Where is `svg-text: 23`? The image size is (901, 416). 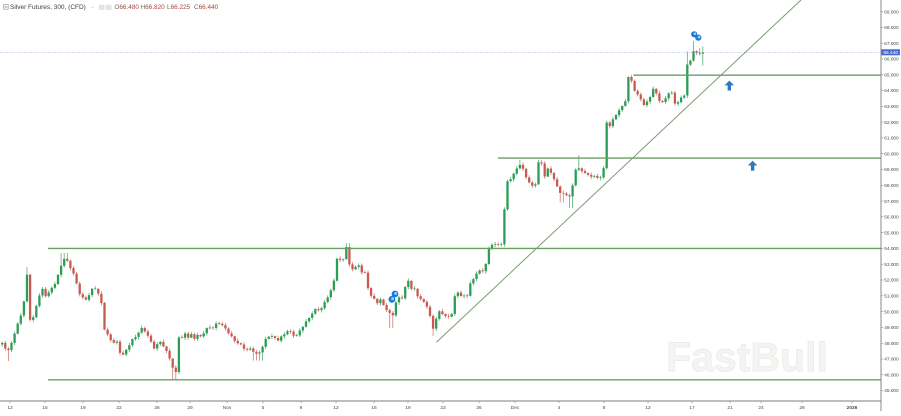 svg-text: 23 is located at coordinates (443, 408).